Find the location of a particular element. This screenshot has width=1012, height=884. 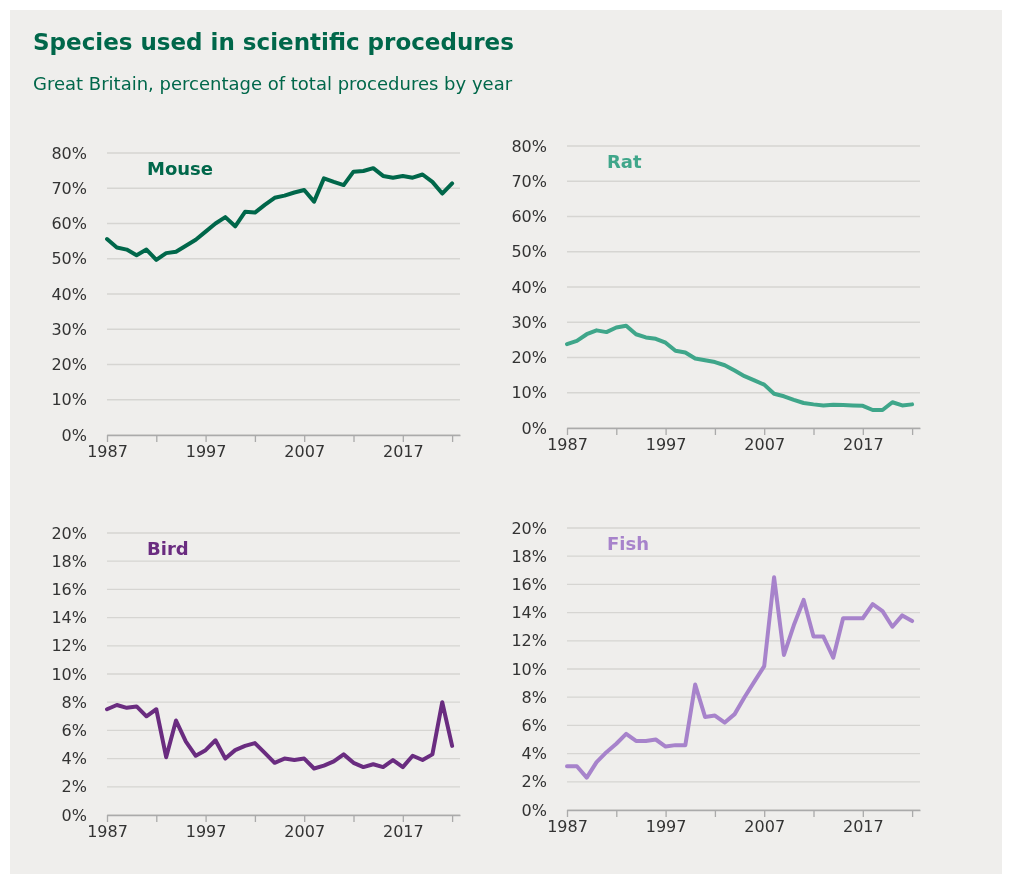

chart-subtitle: Great Britain, percentage of total procedures by year is located at coordinates (273, 83).